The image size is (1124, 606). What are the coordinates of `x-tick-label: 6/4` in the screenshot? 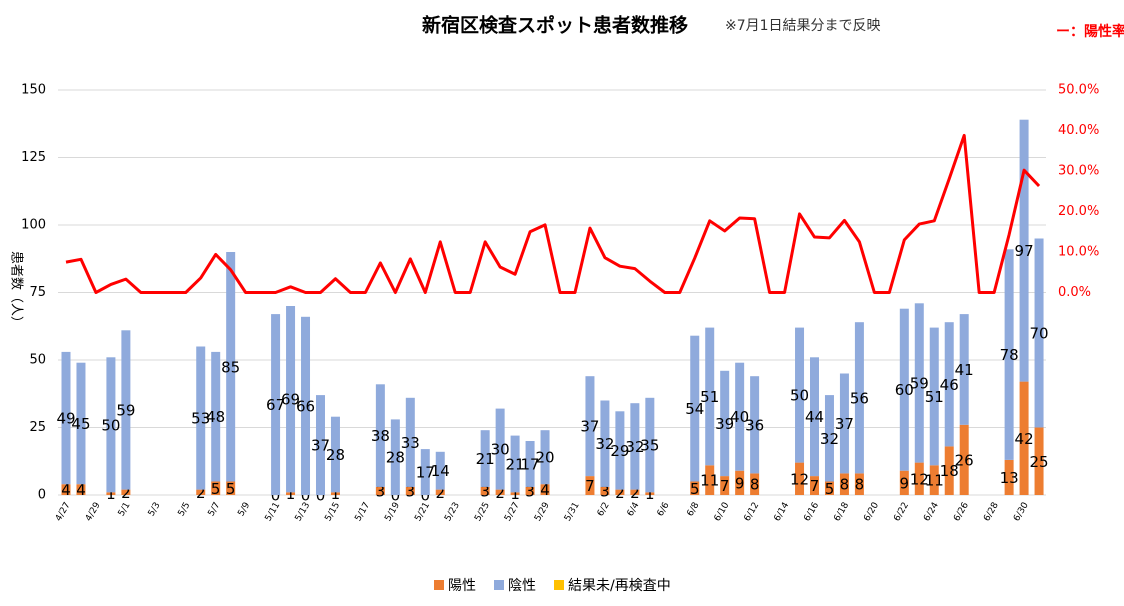 It's located at (634, 510).